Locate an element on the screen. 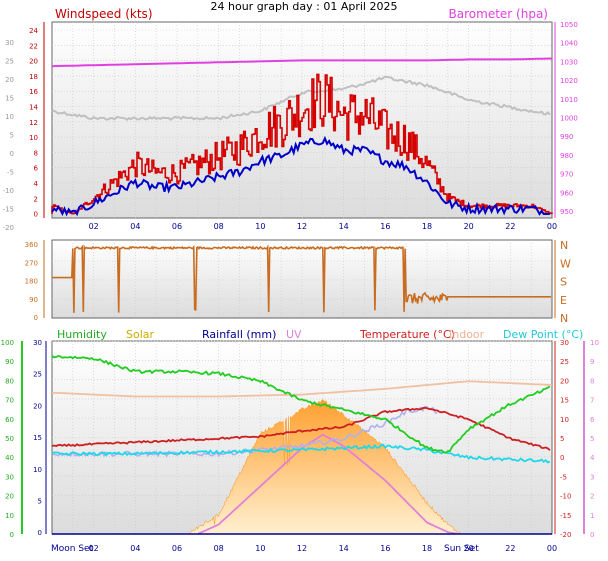  tick-temperature: 15 is located at coordinates (564, 401).